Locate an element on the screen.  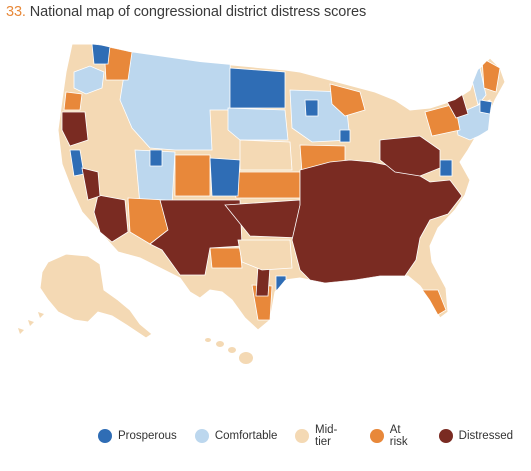
figure-number: 33. is located at coordinates (16, 12).